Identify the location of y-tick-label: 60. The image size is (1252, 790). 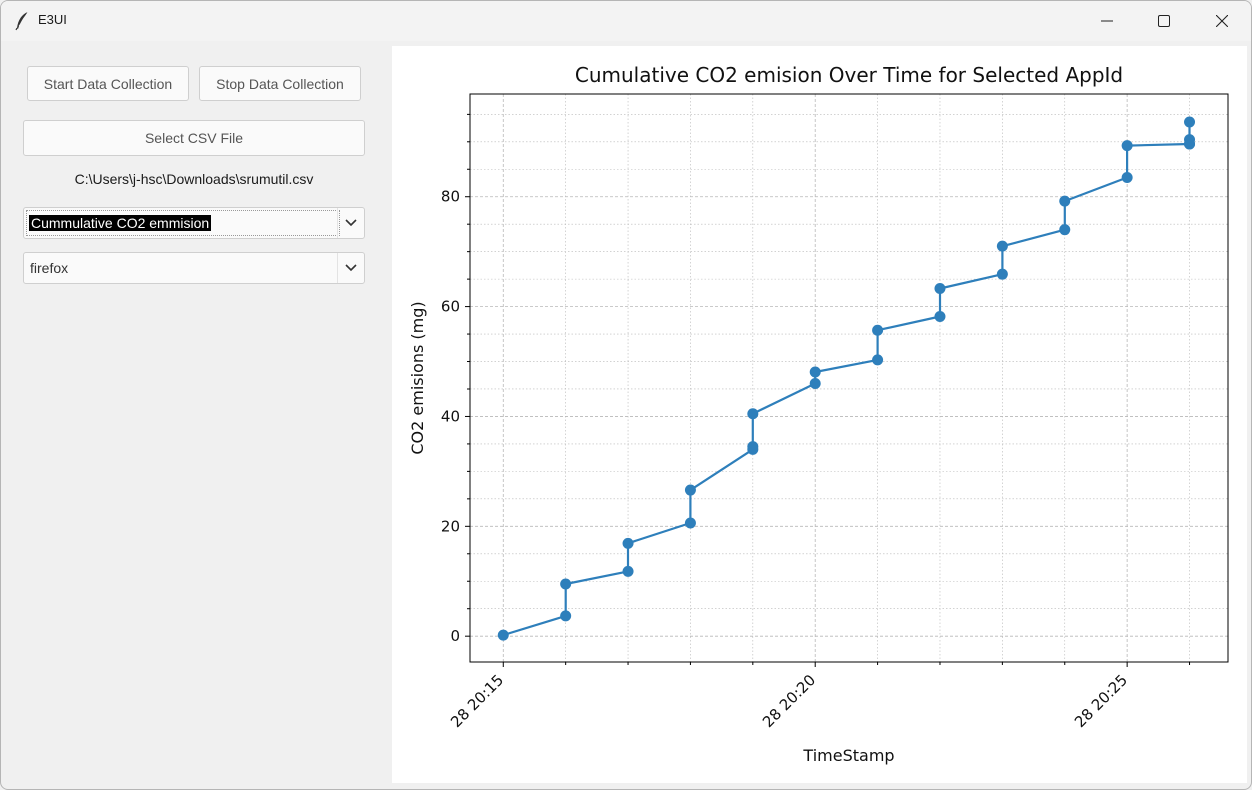
(450, 307).